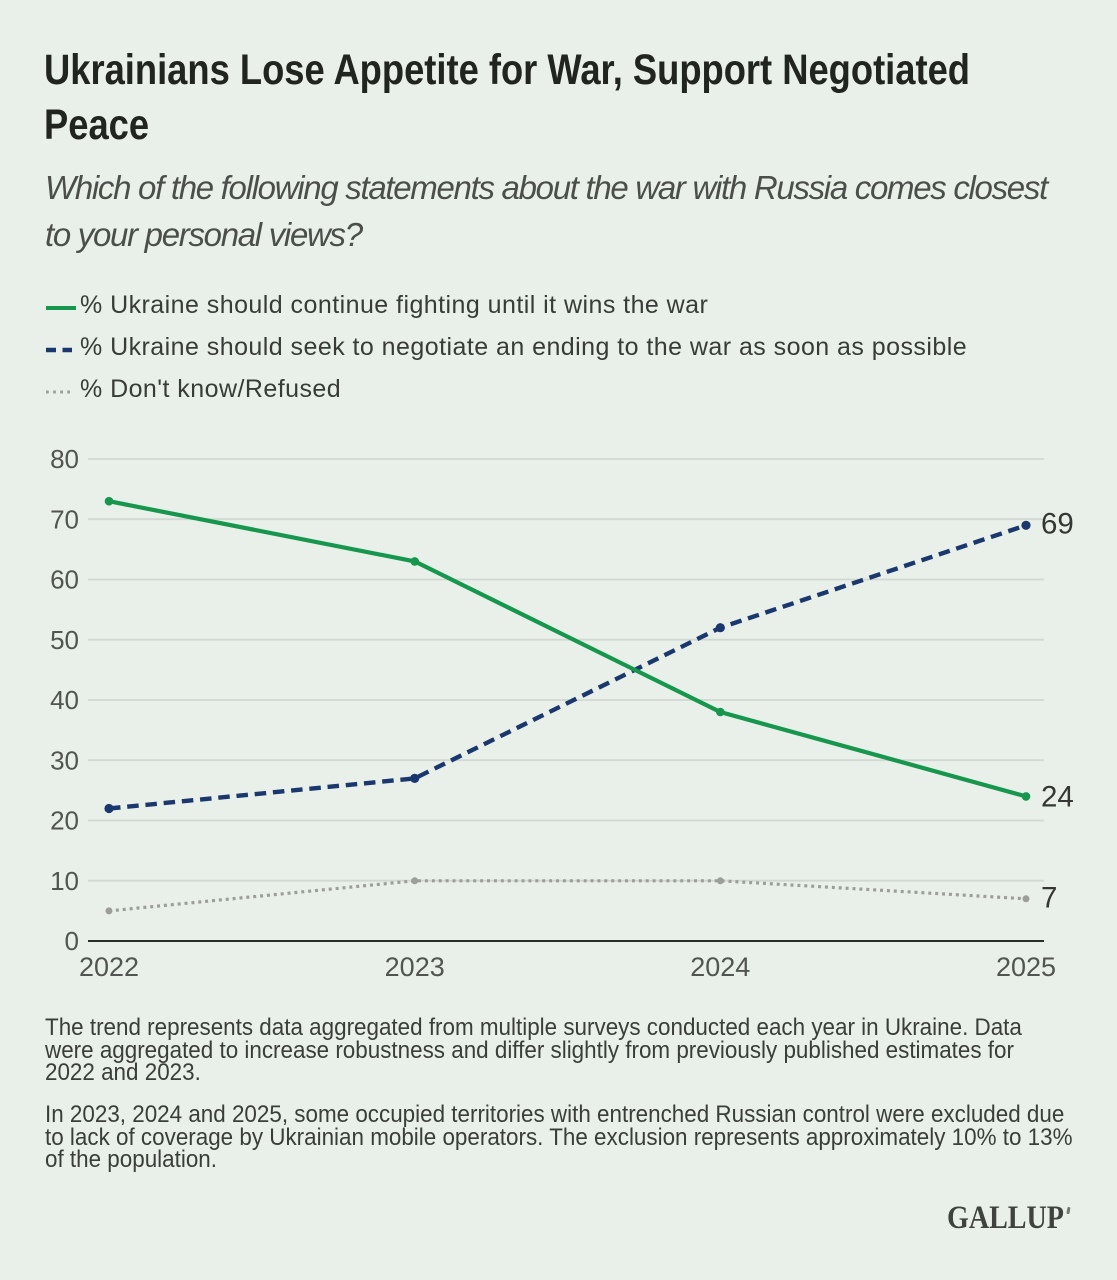 This screenshot has width=1117, height=1280. What do you see at coordinates (72, 941) in the screenshot?
I see `svg-text: 0` at bounding box center [72, 941].